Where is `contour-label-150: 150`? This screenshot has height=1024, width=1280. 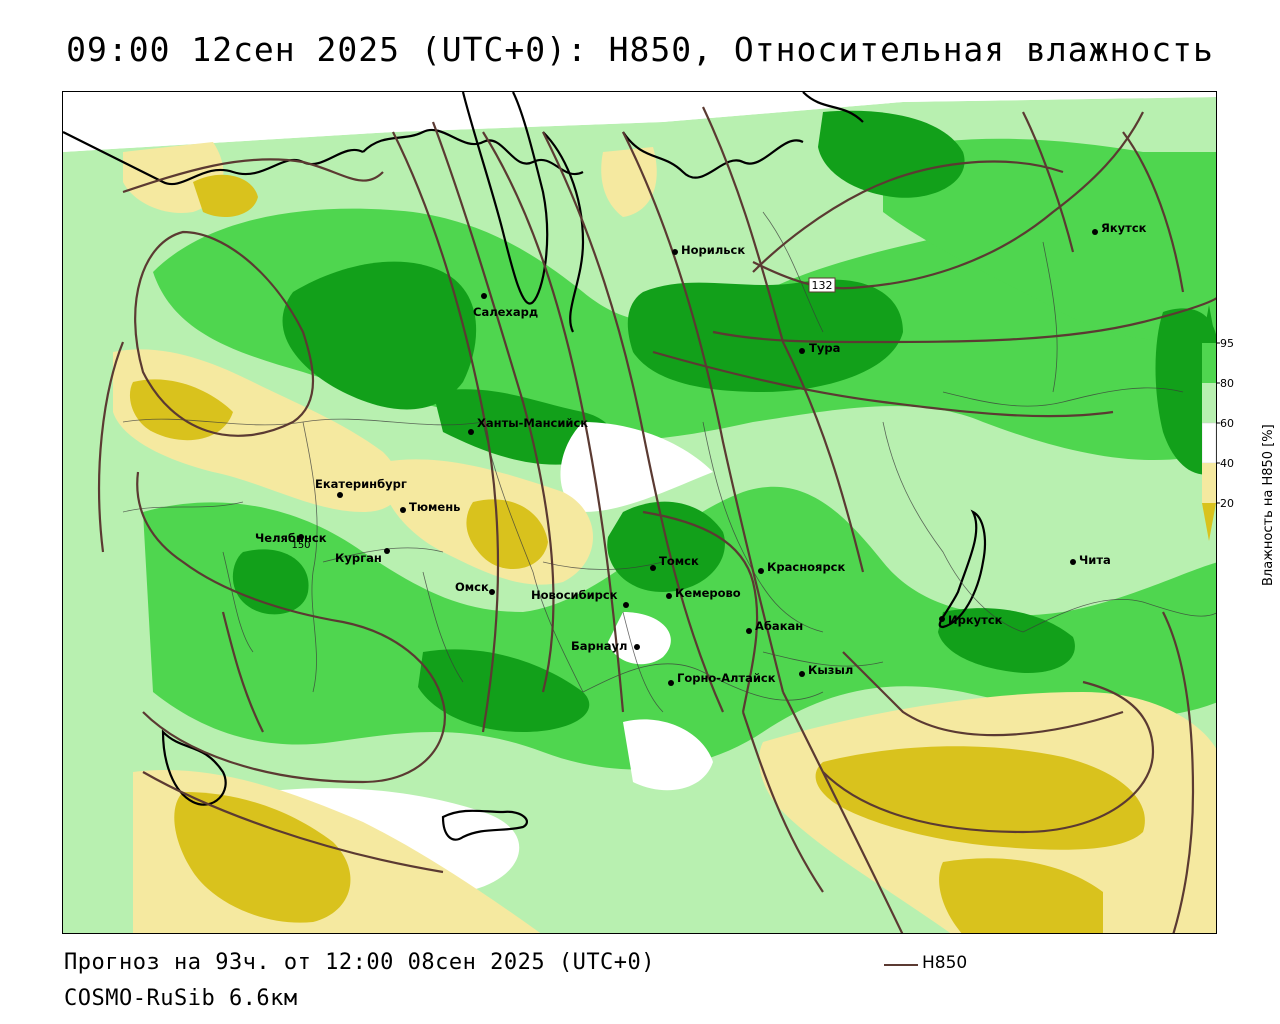
contour-label-150: 150 is located at coordinates (300, 545).